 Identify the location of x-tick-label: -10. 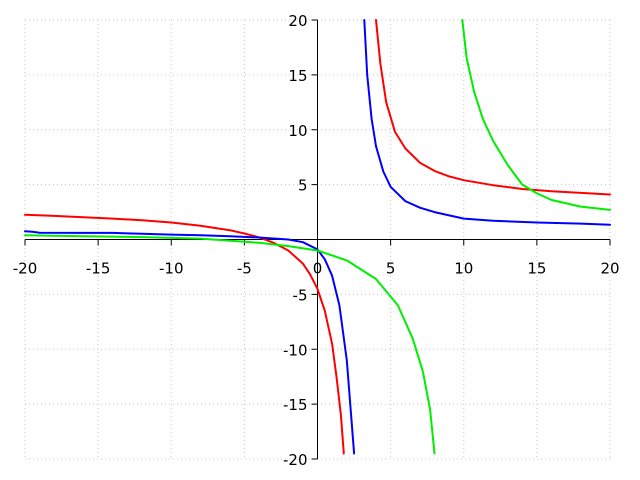
(171, 269).